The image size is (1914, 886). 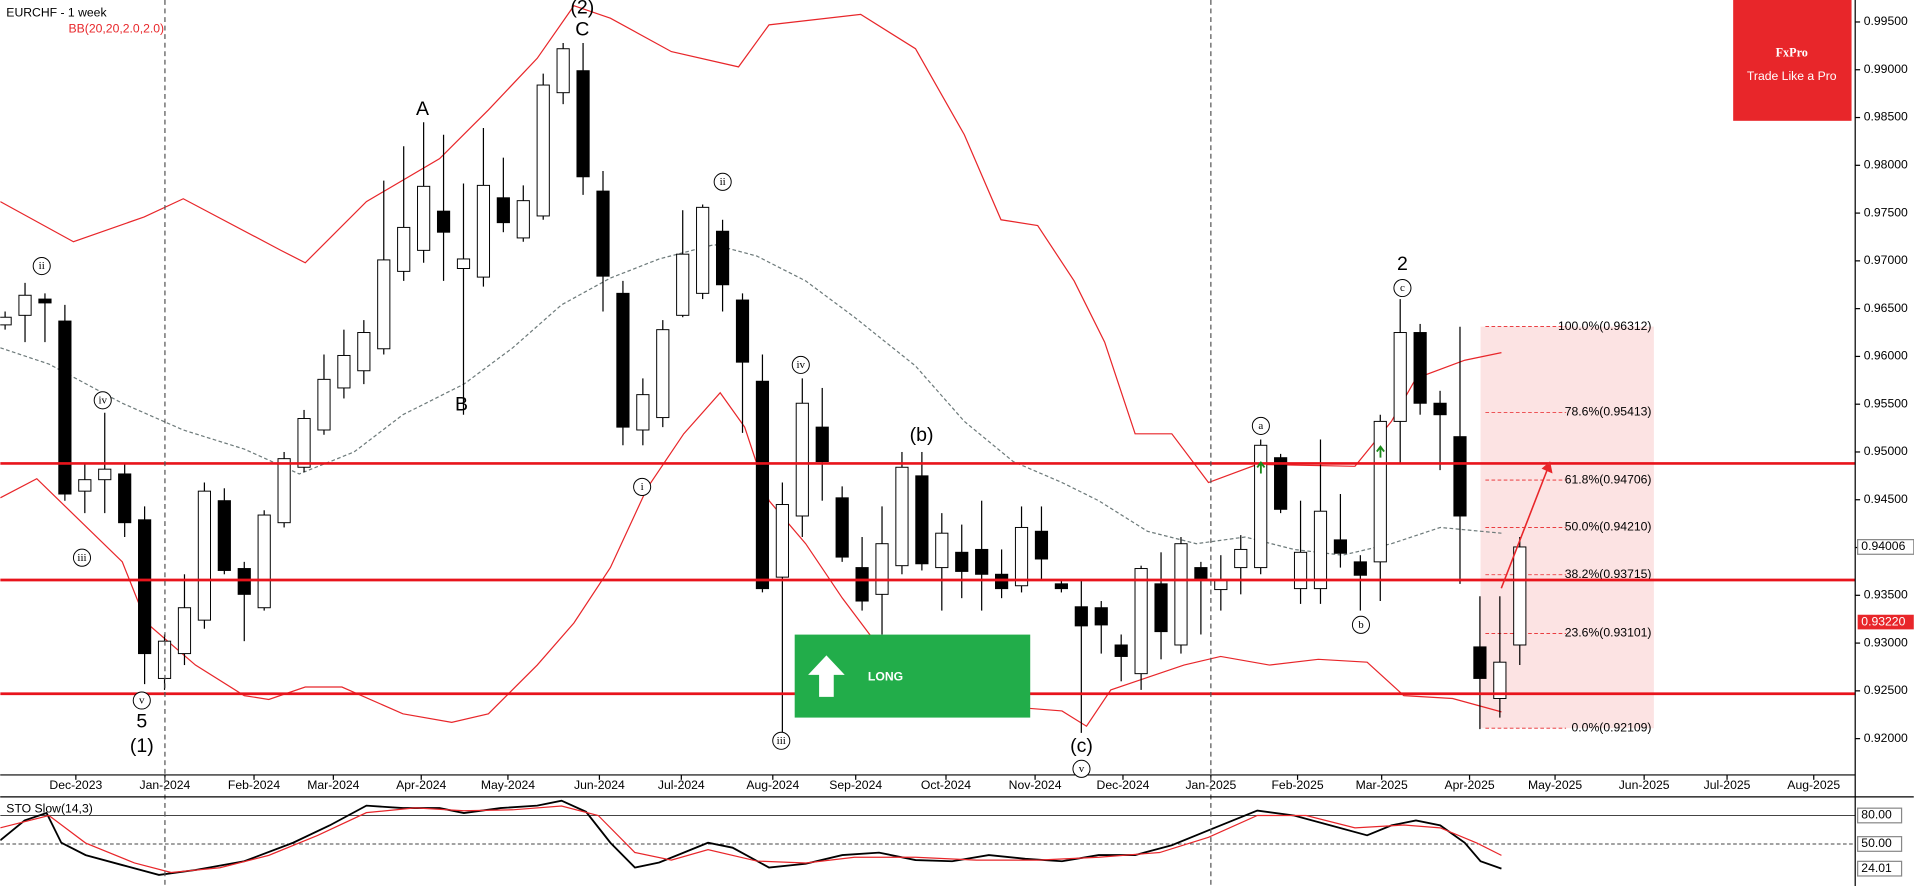 What do you see at coordinates (1792, 76) in the screenshot?
I see `logo-tagline: Trade Like a Pro` at bounding box center [1792, 76].